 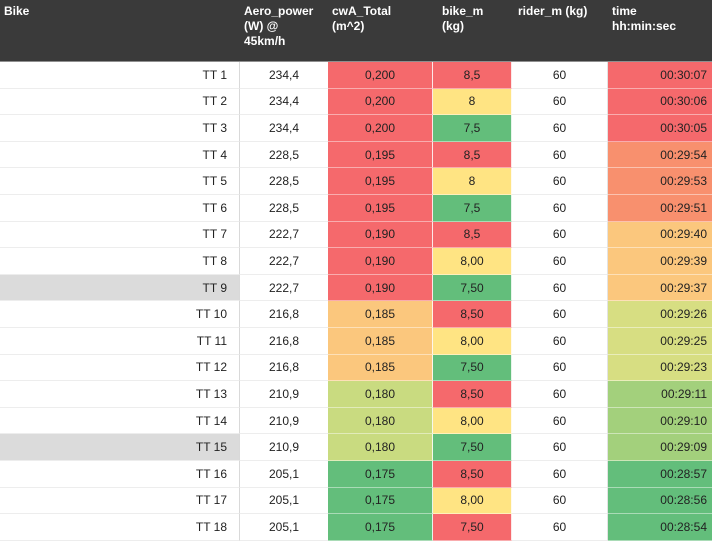 I want to click on column-header-cwa-total: cwA_Total (m^2), so click(x=380, y=31).